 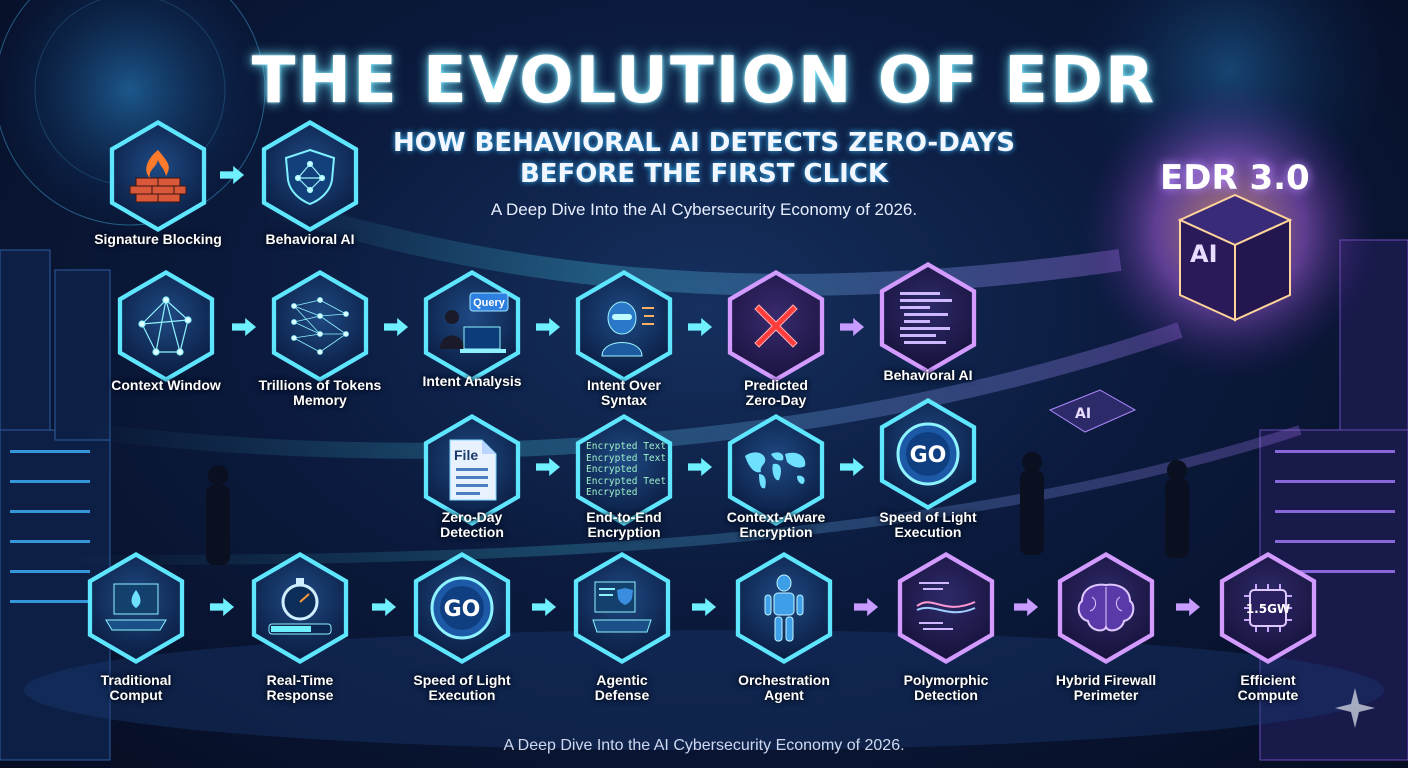 I want to click on ai-chip-small, so click(x=1092, y=411).